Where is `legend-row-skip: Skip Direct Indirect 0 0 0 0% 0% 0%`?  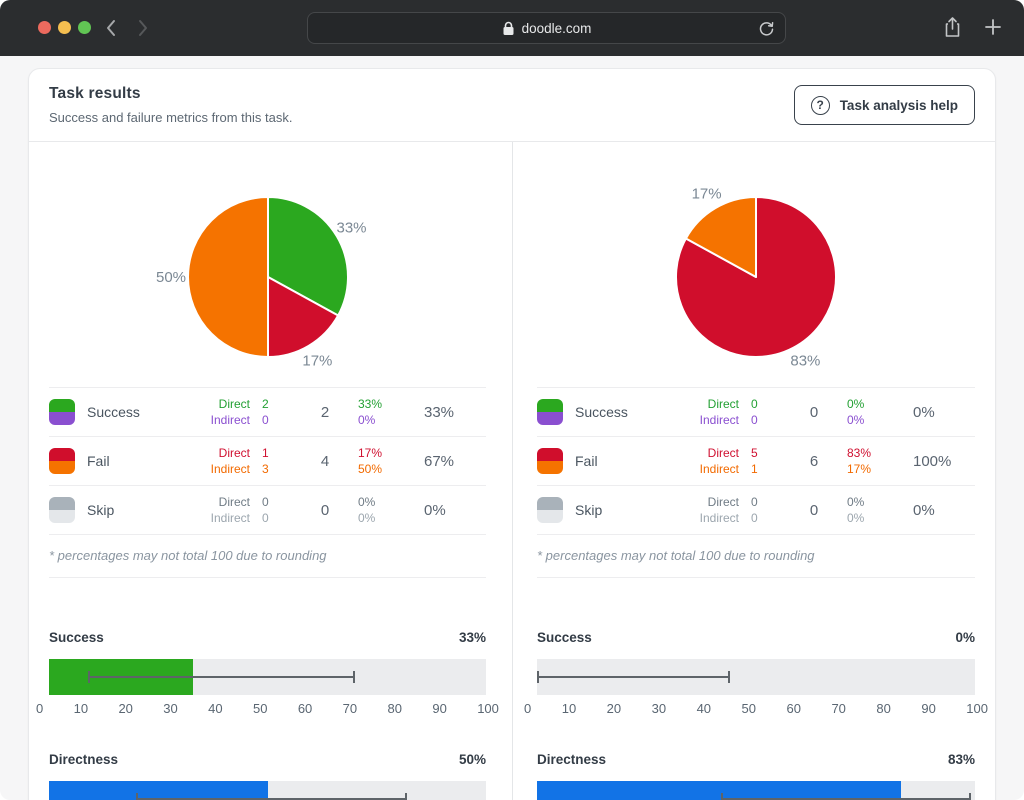 legend-row-skip: Skip Direct Indirect 0 0 0 0% 0% 0% is located at coordinates (267, 509).